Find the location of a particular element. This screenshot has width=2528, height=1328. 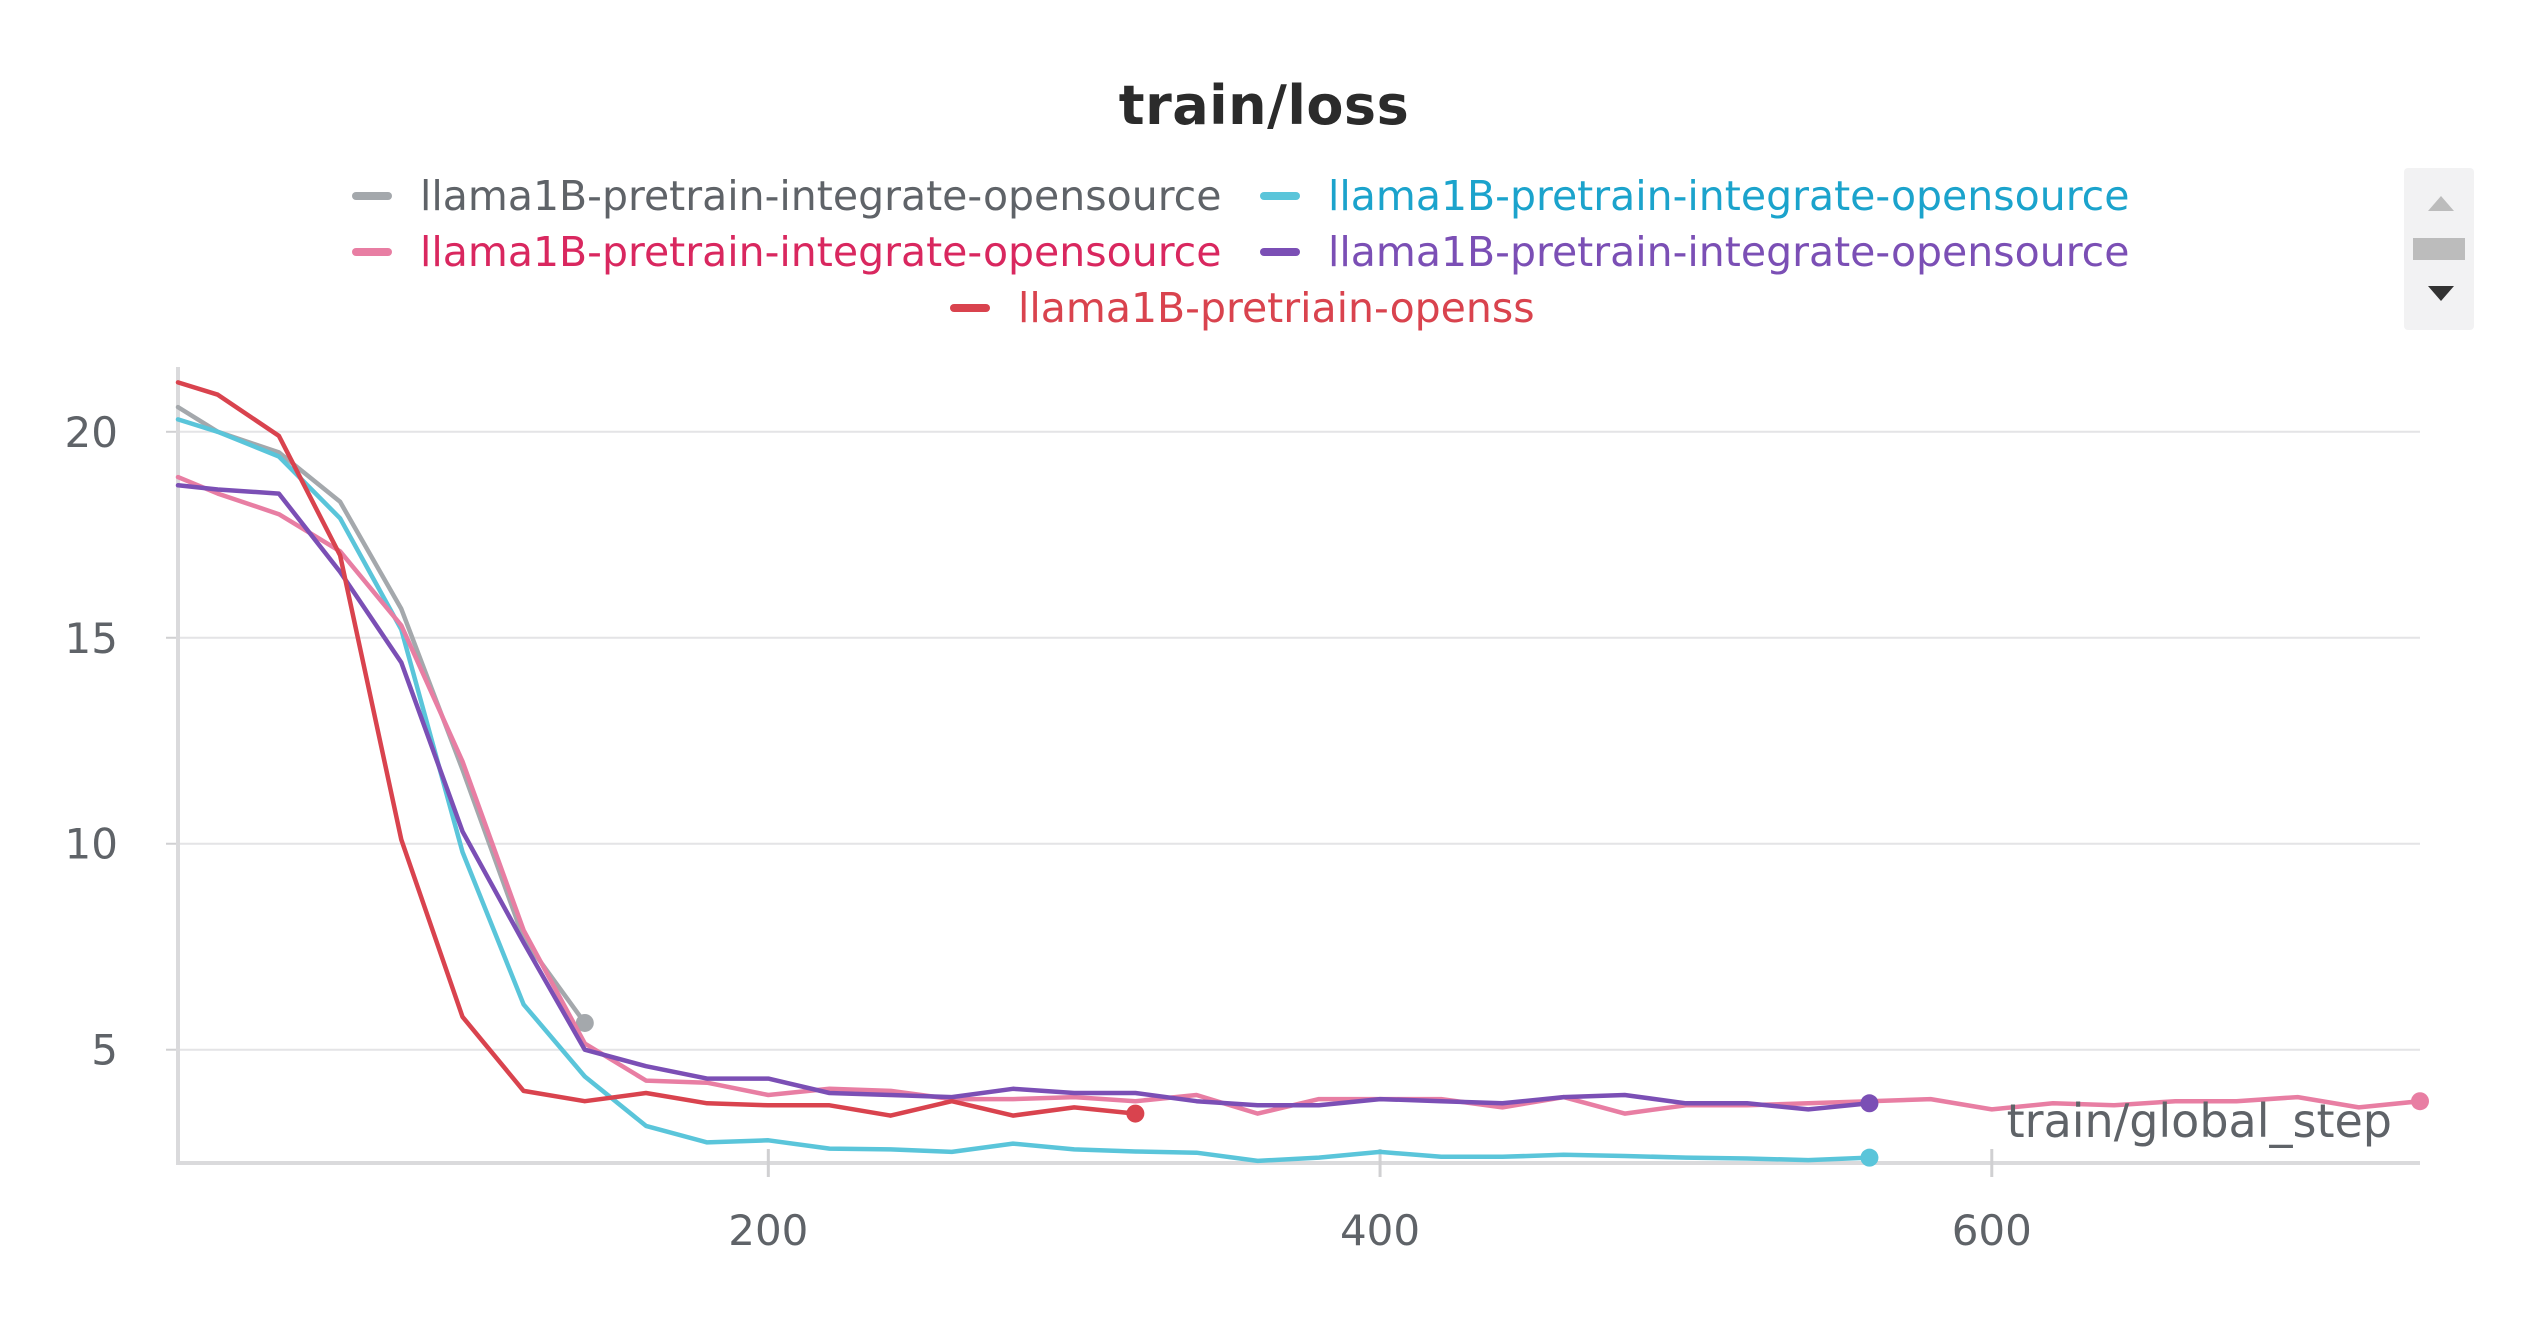

scroll-thumb is located at coordinates (2439, 249).